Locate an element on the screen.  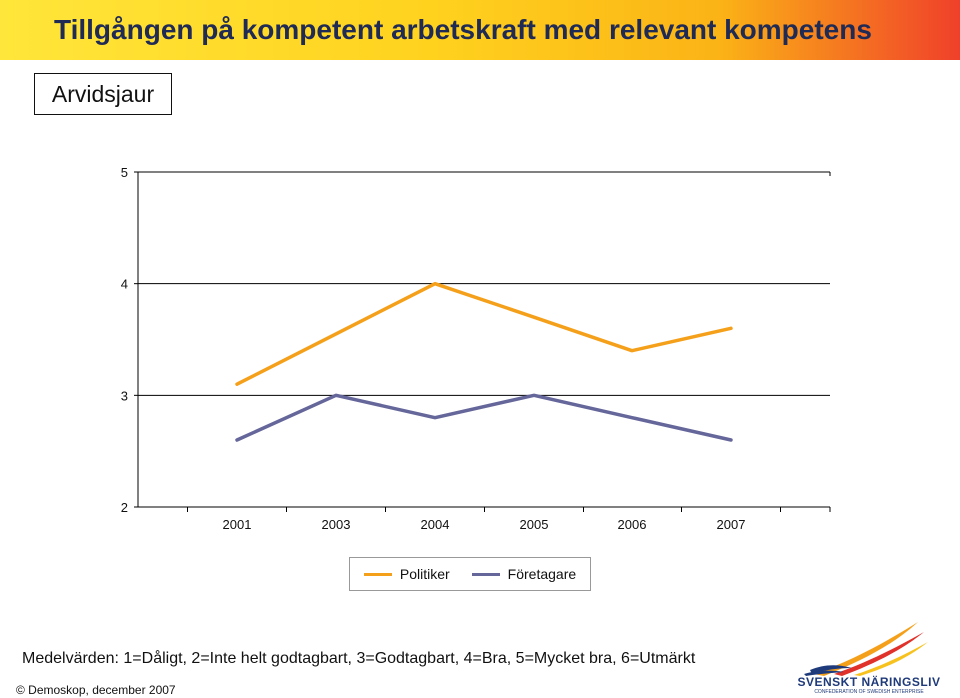
x-tick-label-2001: 2001 is located at coordinates (237, 524).